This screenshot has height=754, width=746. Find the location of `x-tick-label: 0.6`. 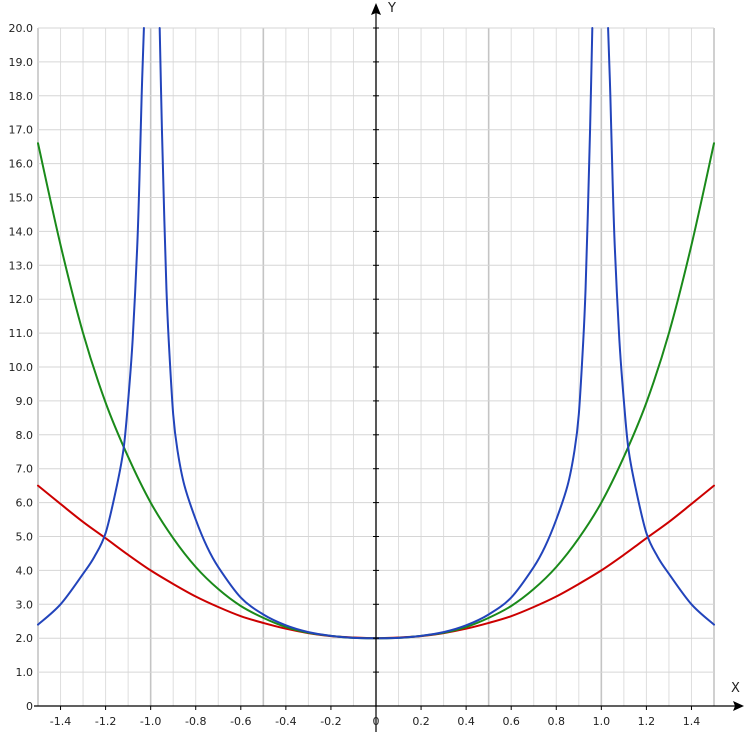

x-tick-label: 0.6 is located at coordinates (511, 721).